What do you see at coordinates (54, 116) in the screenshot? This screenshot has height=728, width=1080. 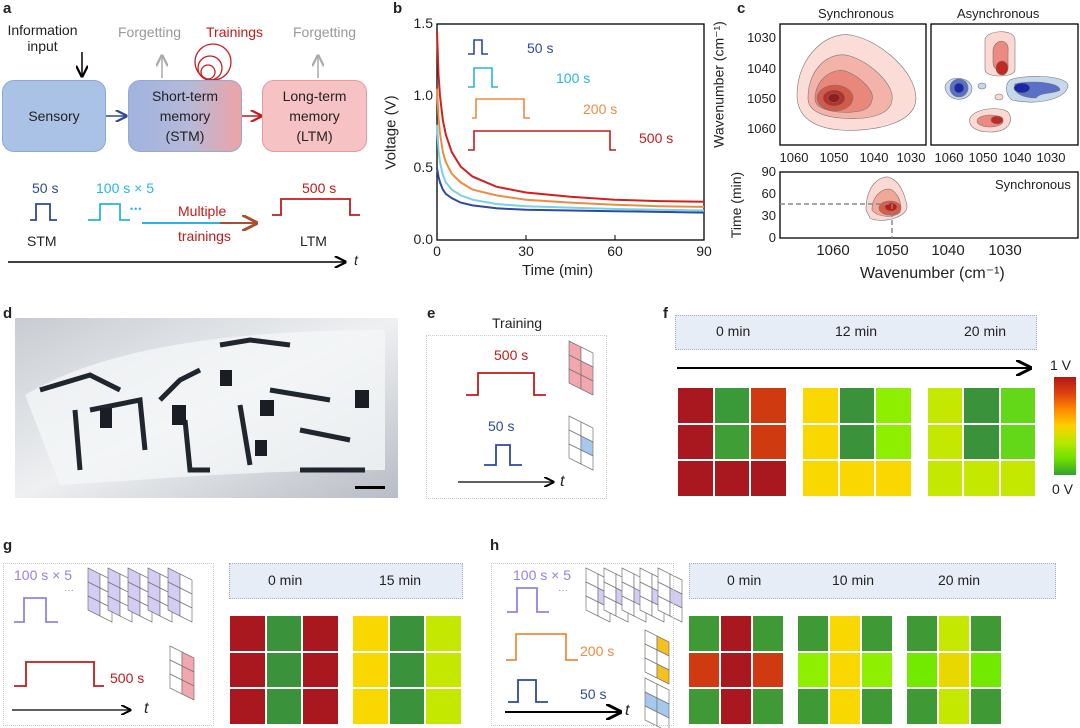 I see `sensory-box: Sensory` at bounding box center [54, 116].